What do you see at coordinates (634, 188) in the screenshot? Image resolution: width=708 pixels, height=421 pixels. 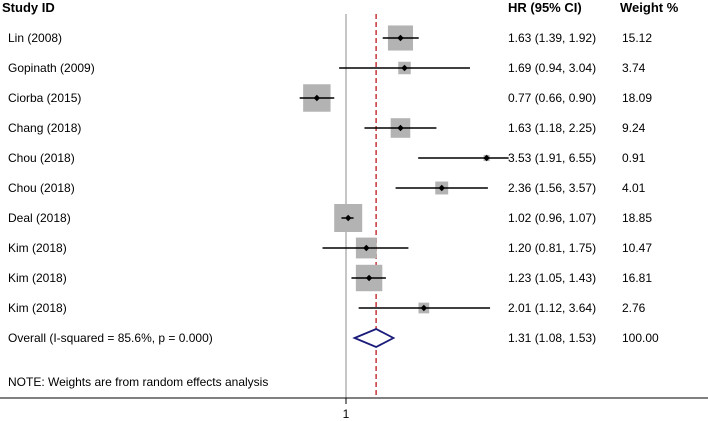 I see `weight-value: 4.01` at bounding box center [634, 188].